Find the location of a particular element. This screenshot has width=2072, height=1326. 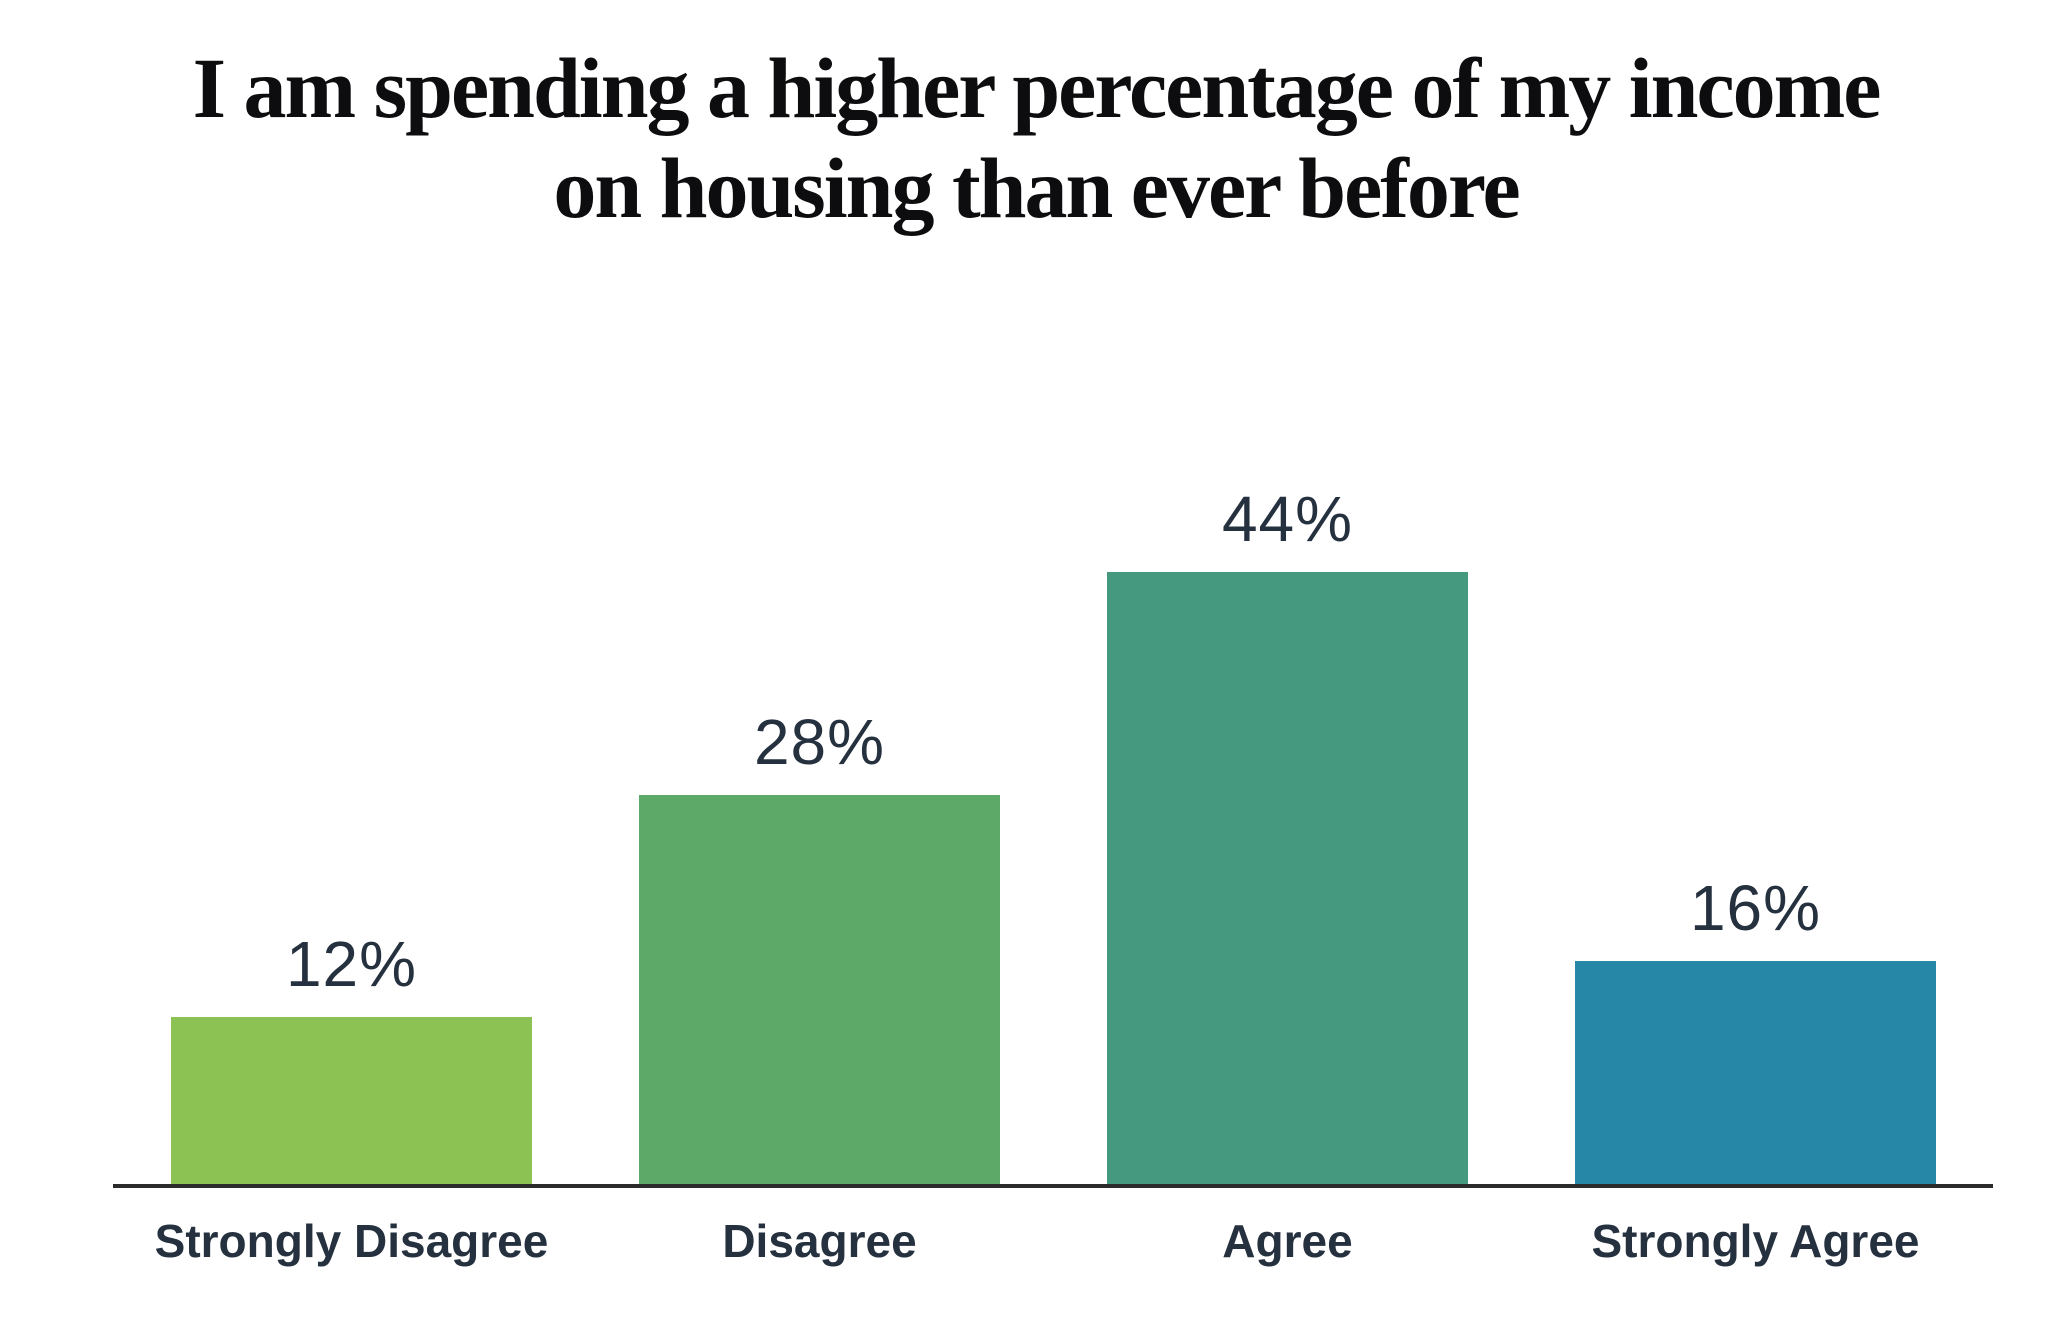

bar-column-disagree: 28% Disagree is located at coordinates (819, 986).